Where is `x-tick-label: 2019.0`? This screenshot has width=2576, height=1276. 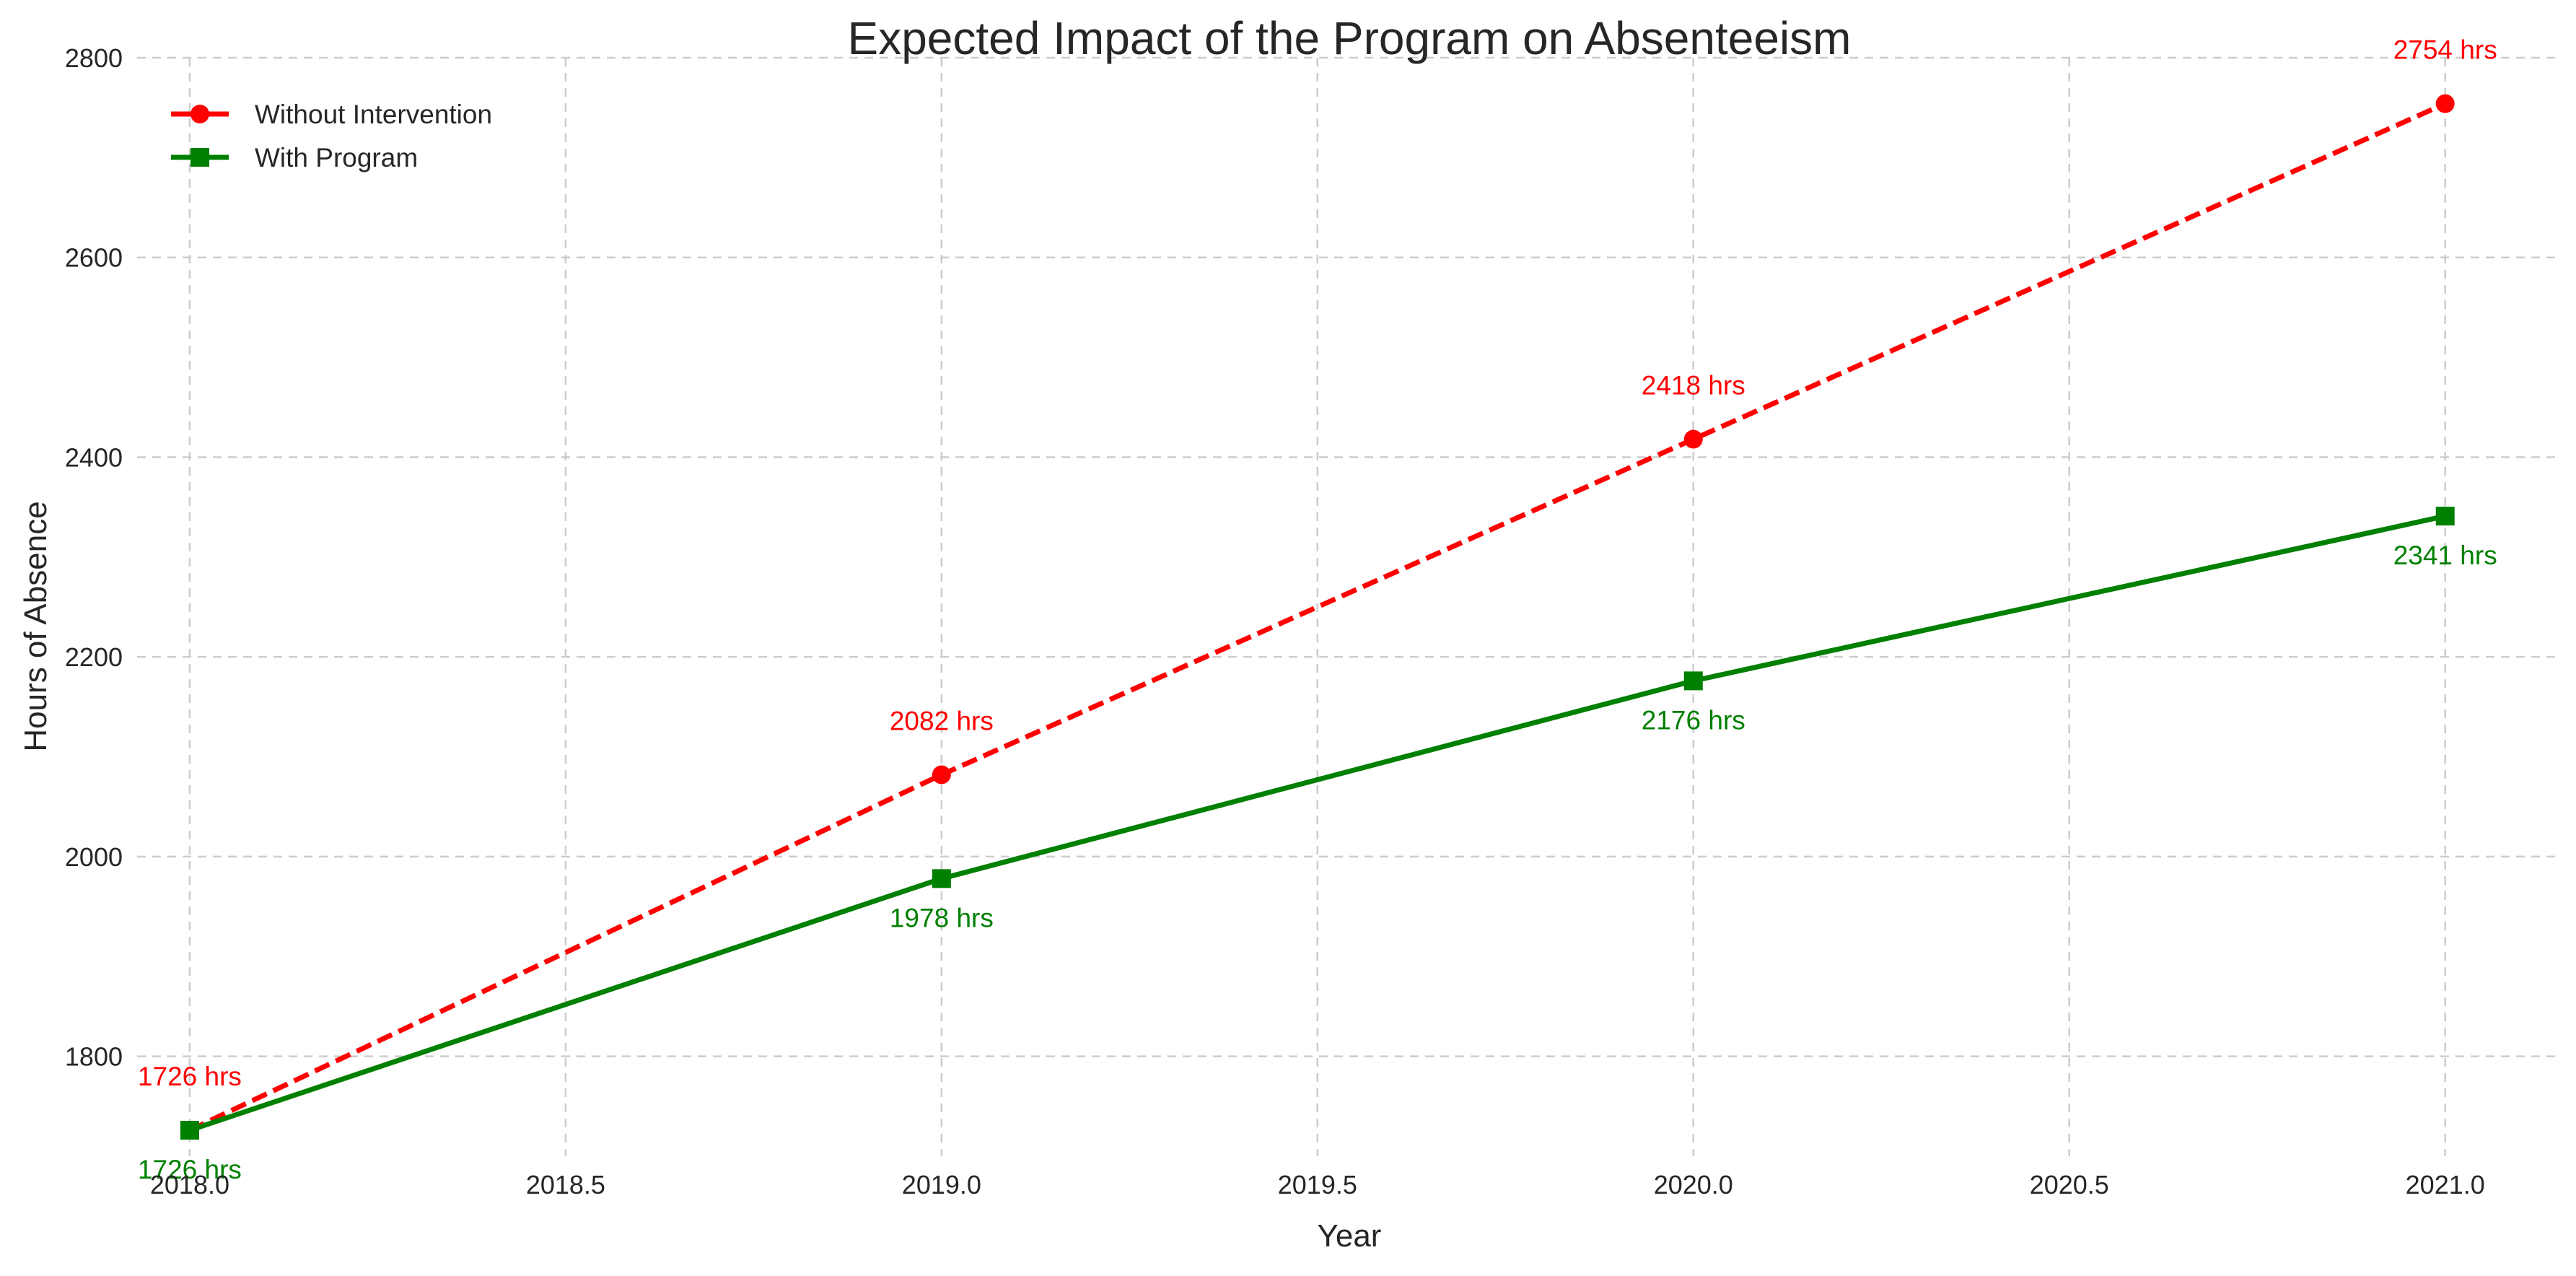
x-tick-label: 2019.0 is located at coordinates (941, 1184).